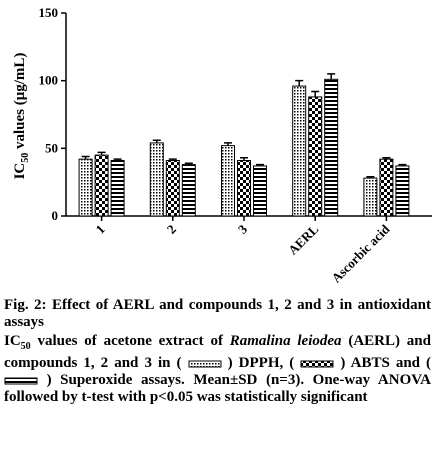  I want to click on legend-entry: ABTS, so click(370, 363).